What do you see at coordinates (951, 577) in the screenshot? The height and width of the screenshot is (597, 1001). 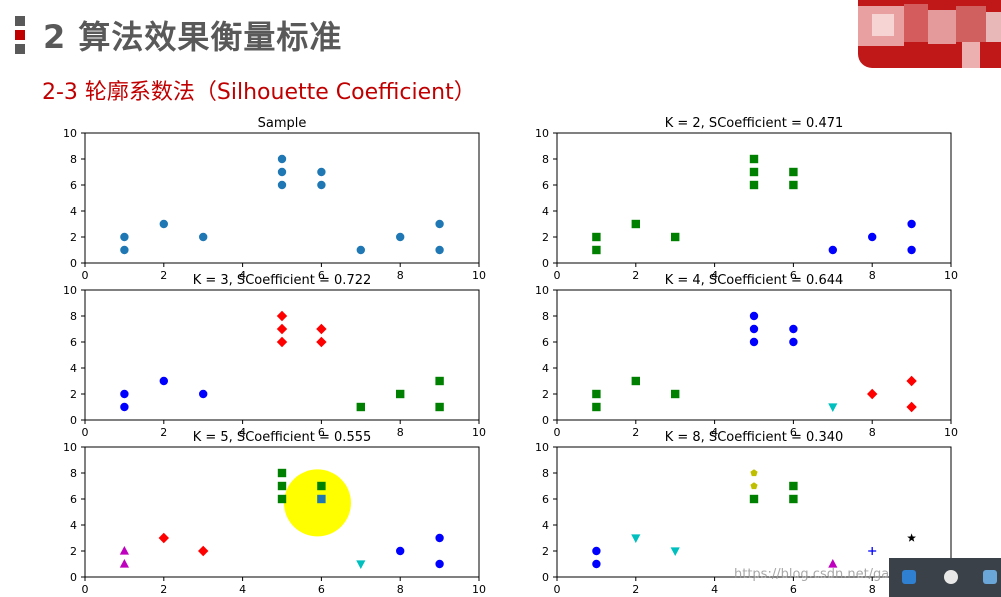 I see `shield-icon` at bounding box center [951, 577].